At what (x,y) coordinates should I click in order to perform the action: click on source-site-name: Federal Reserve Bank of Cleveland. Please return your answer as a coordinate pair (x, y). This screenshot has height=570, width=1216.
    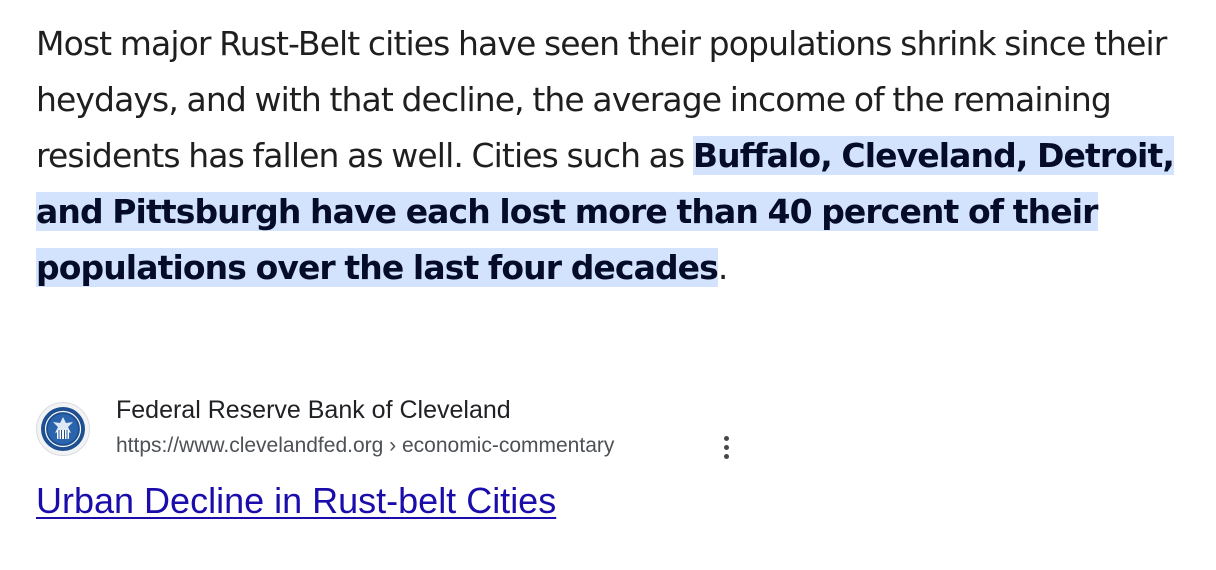
    Looking at the image, I should click on (313, 410).